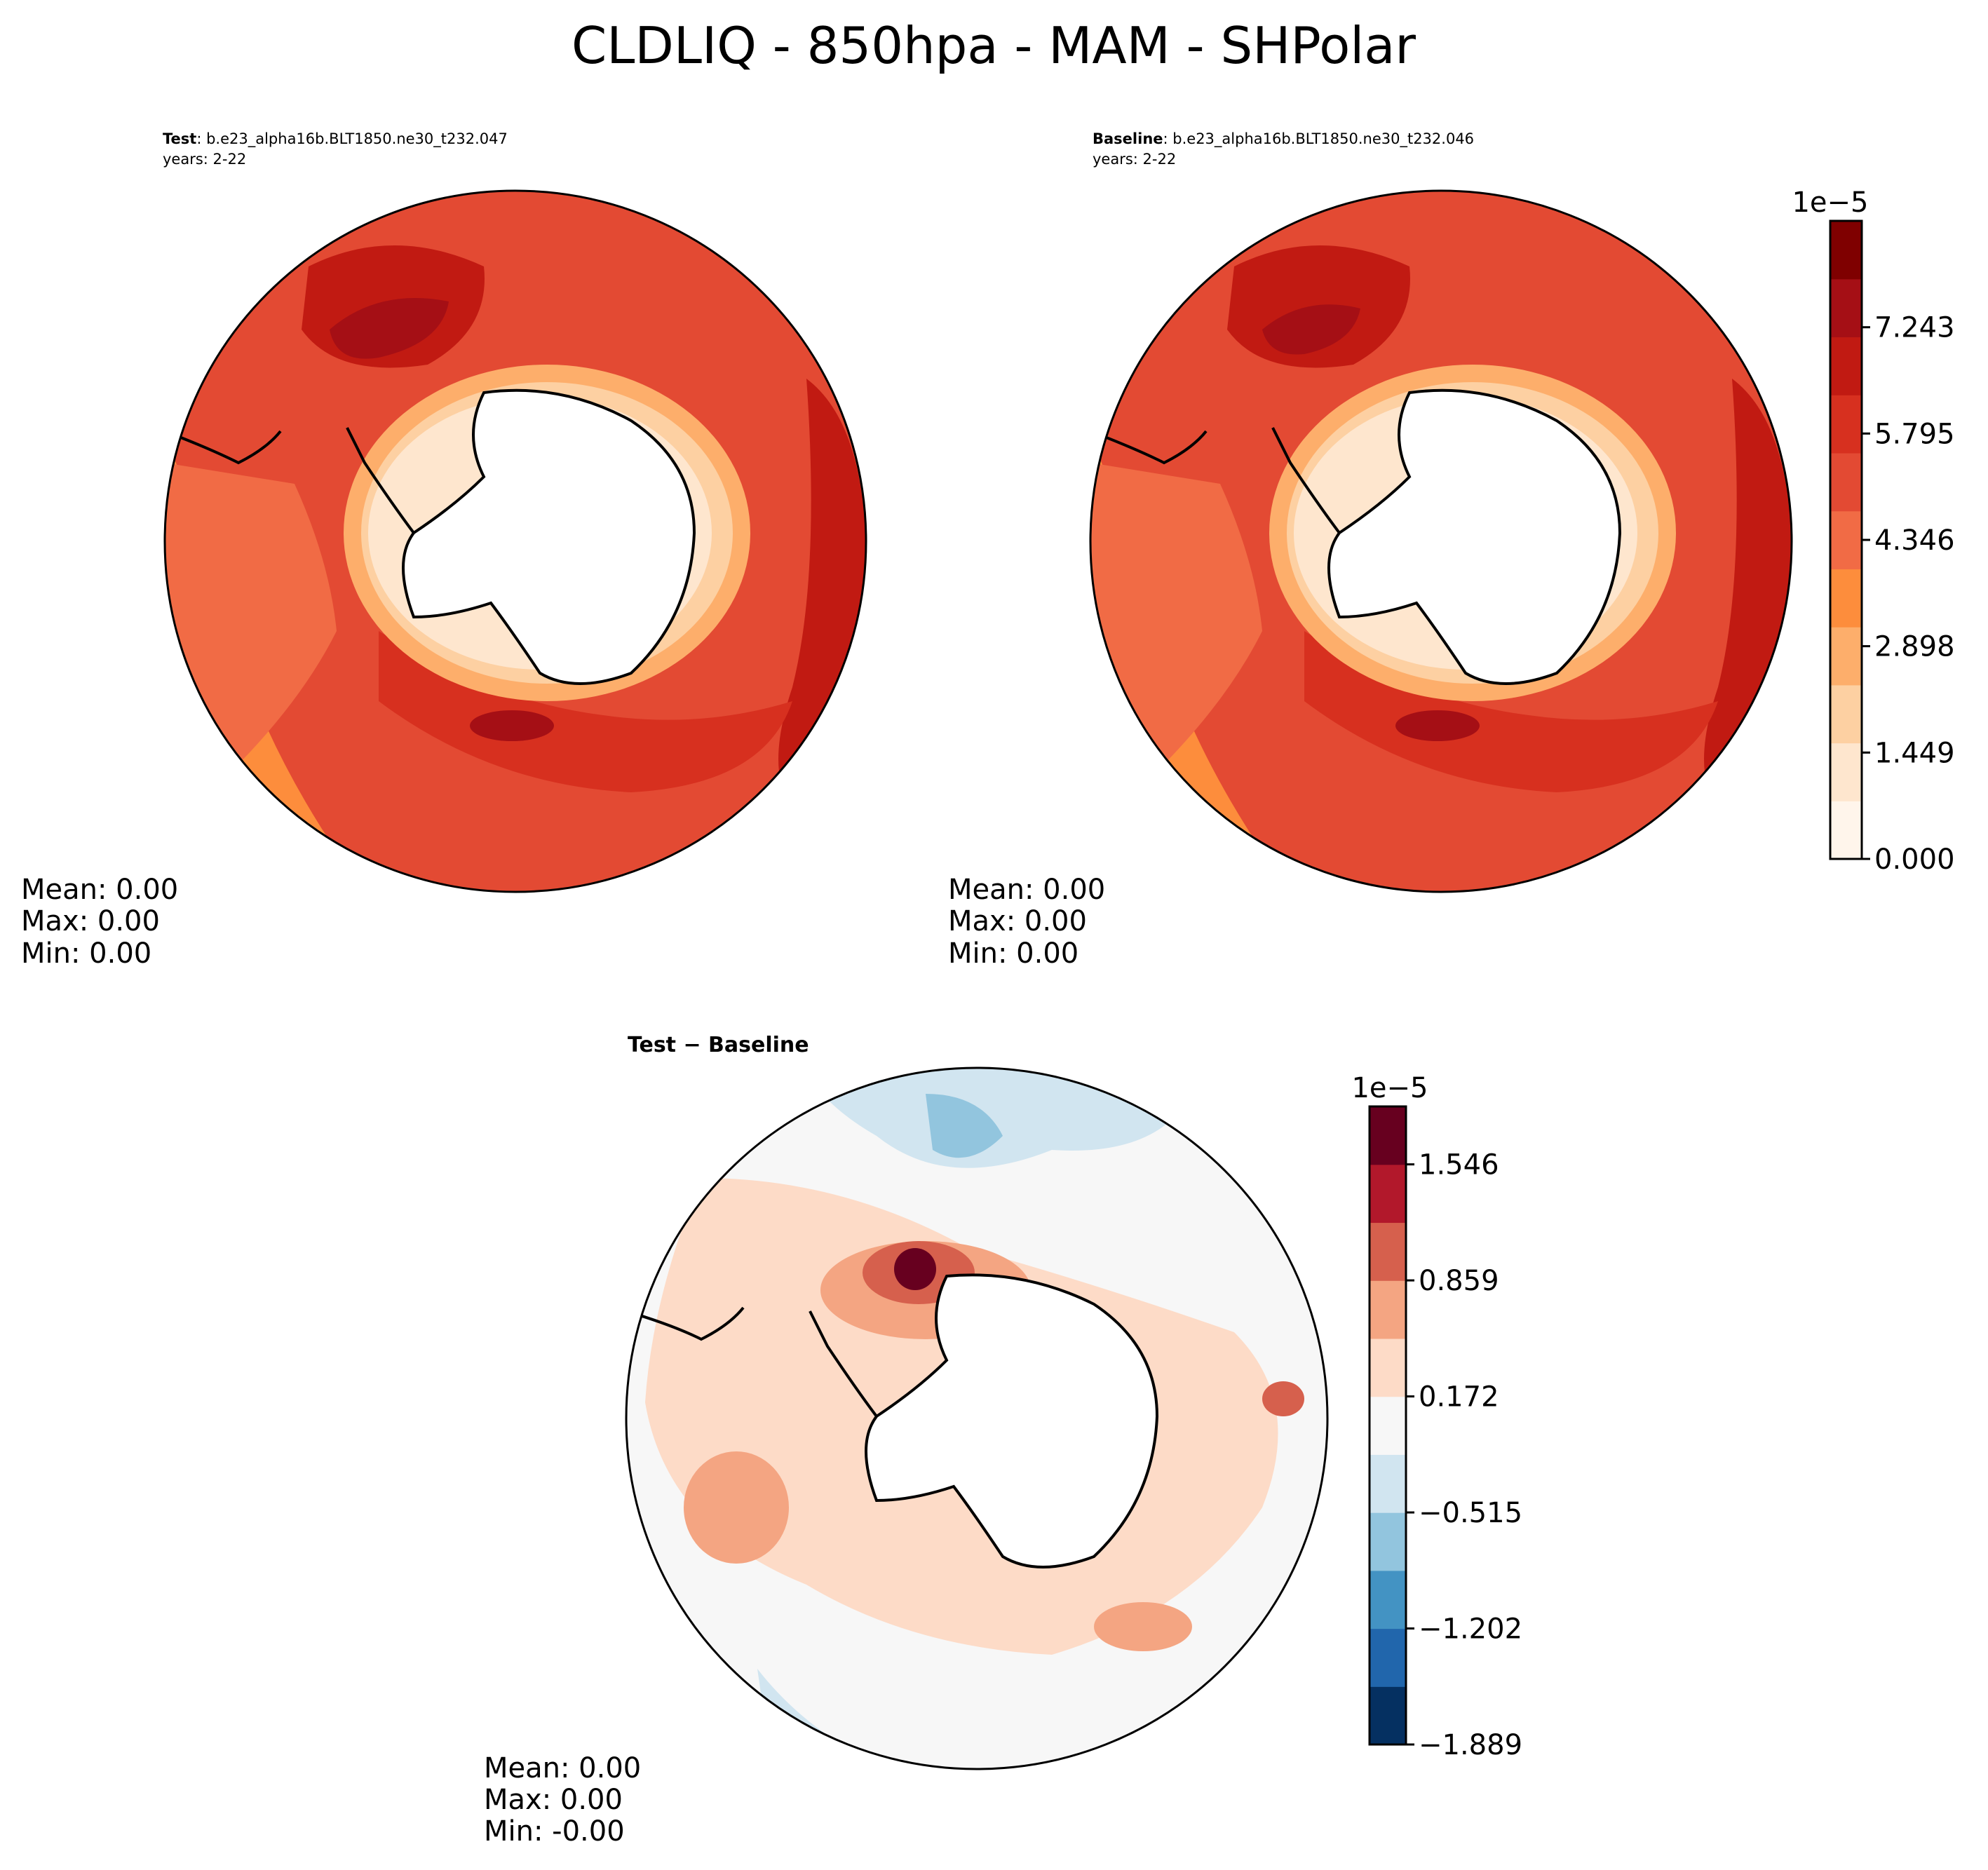  I want to click on colorbar-main-multiplier: 1e−5, so click(1830, 203).